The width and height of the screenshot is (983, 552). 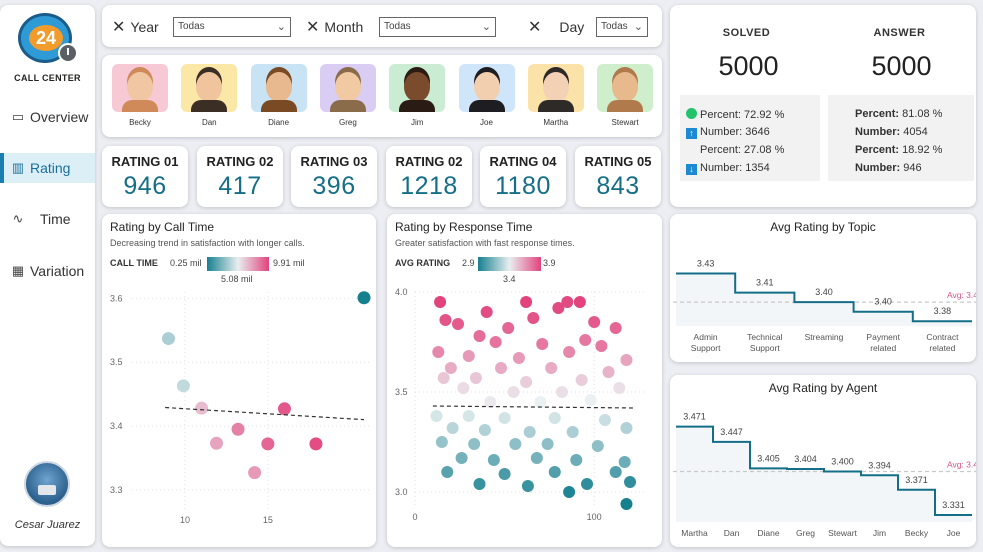 I want to click on call-time-scatter: 3.3 3.4 3.5 3.6 10 15, so click(x=241, y=408).